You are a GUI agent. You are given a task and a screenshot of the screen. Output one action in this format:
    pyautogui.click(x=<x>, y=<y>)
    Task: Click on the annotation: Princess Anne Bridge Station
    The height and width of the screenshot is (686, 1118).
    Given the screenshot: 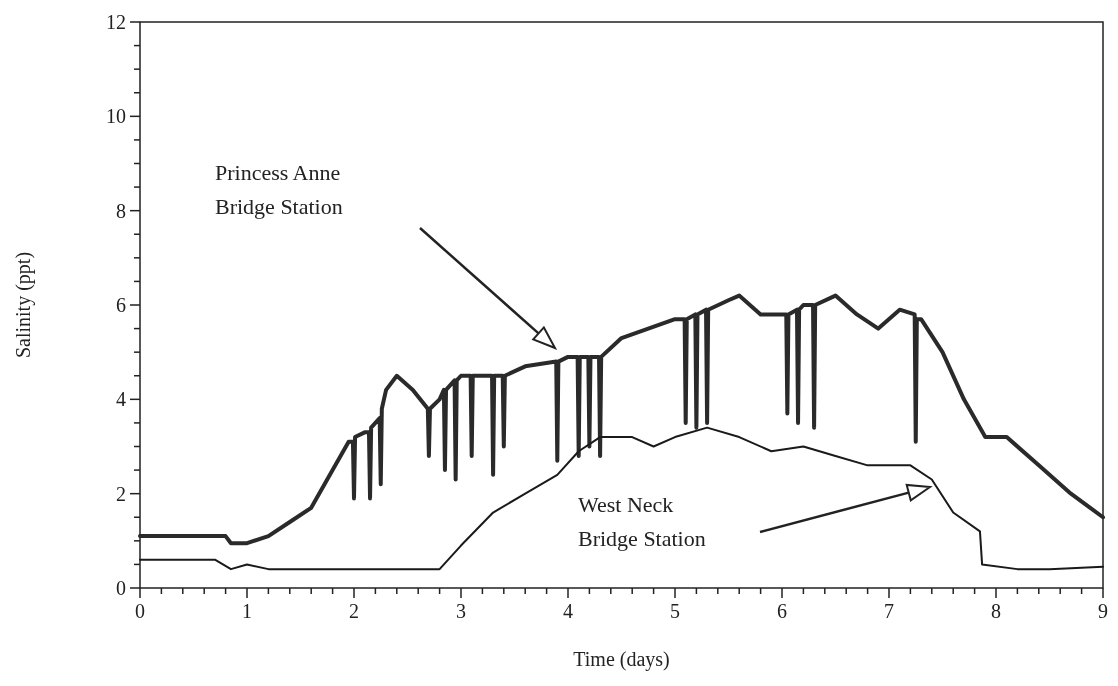 What is the action you would take?
    pyautogui.click(x=279, y=189)
    